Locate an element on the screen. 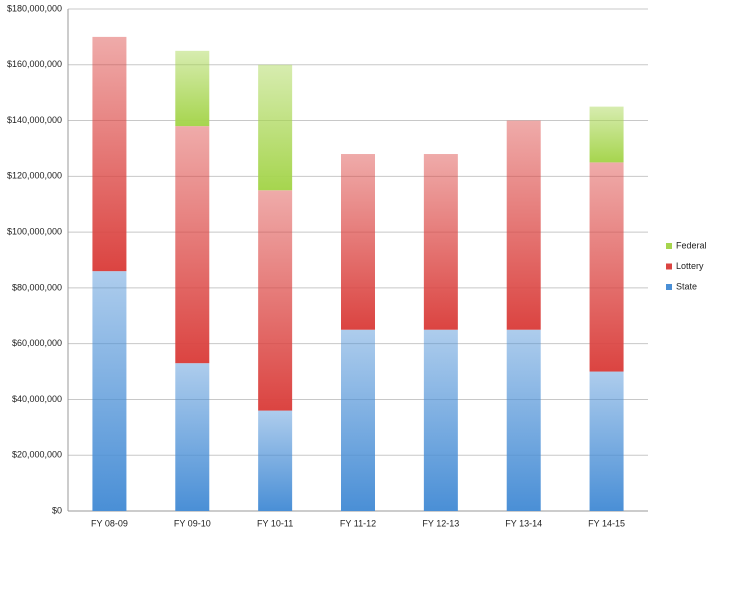 The image size is (737, 608). x-tick-label: FY 08-09 is located at coordinates (109, 523).